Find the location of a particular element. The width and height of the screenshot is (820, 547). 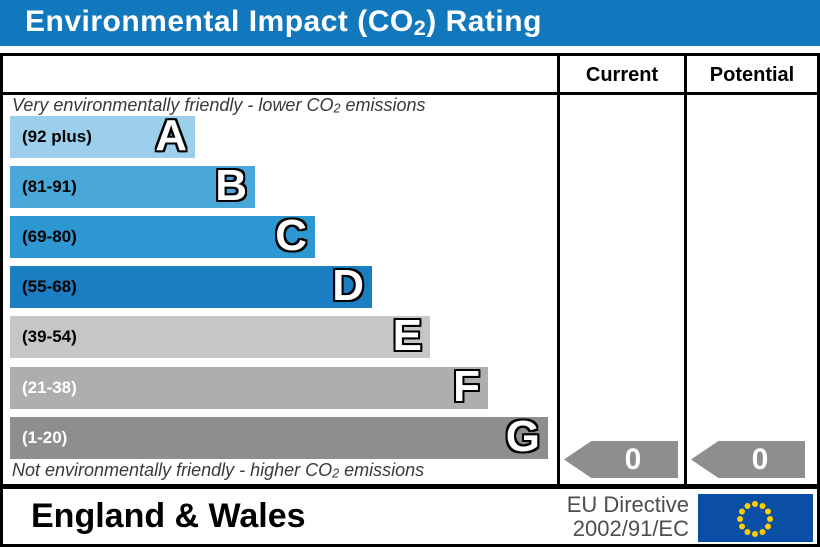

top-note-suffix: emissions is located at coordinates (383, 105).